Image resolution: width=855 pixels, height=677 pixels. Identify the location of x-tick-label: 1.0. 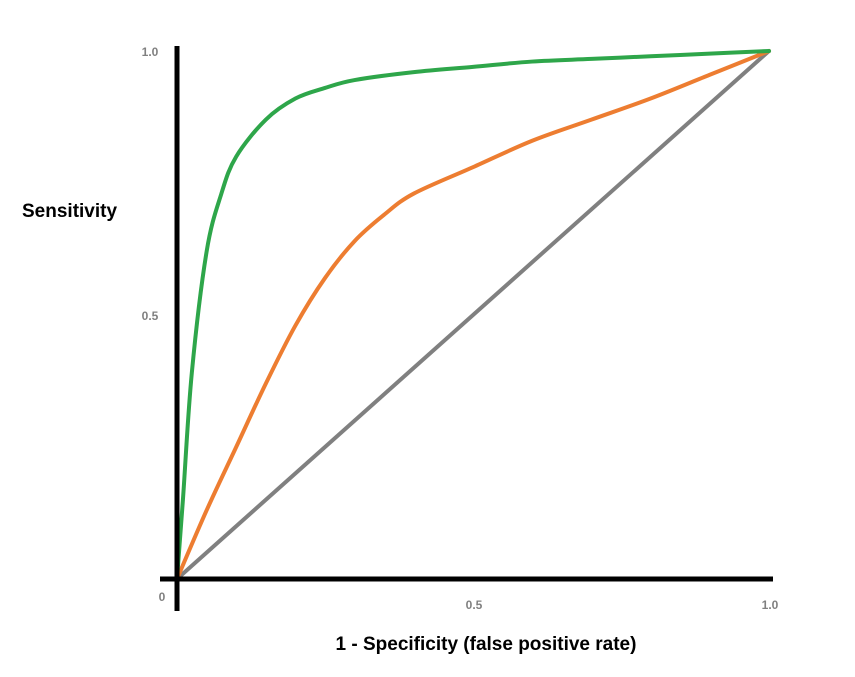
(770, 605).